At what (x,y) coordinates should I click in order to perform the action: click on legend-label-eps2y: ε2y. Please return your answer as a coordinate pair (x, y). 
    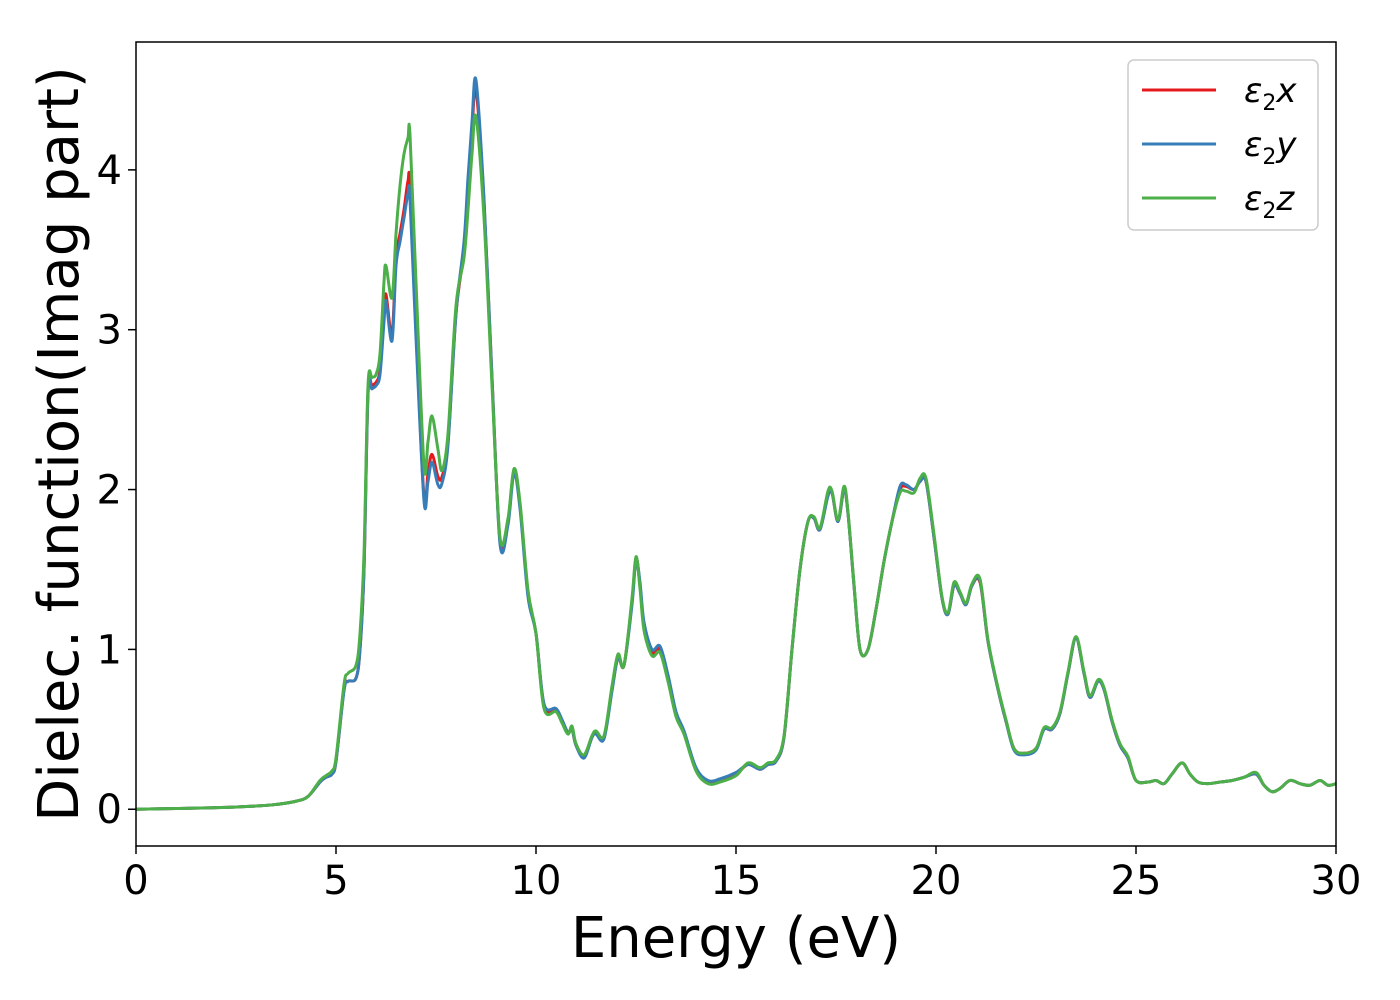
    Looking at the image, I should click on (1270, 147).